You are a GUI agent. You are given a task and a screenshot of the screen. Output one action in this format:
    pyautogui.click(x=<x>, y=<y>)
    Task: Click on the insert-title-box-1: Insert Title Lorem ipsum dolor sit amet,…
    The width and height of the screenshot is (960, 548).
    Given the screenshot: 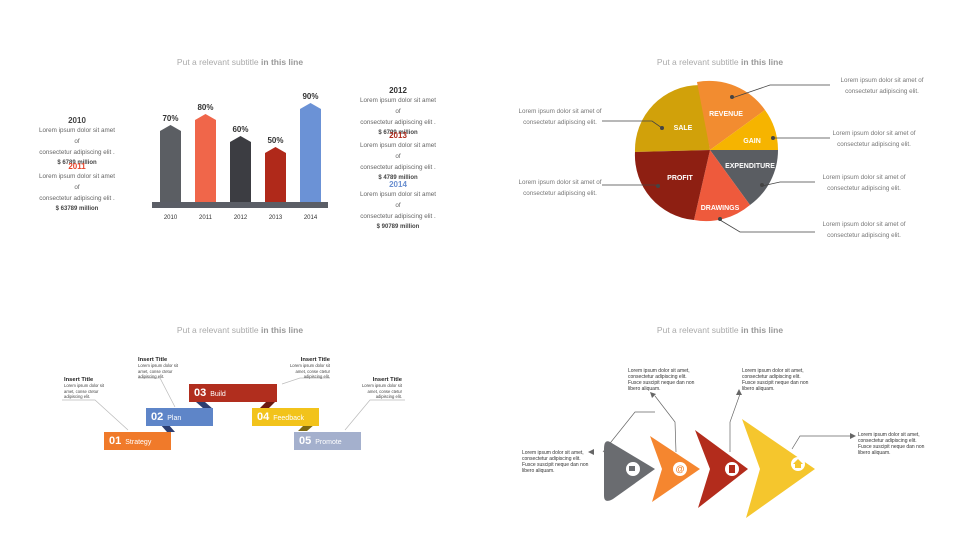 What is the action you would take?
    pyautogui.click(x=84, y=388)
    